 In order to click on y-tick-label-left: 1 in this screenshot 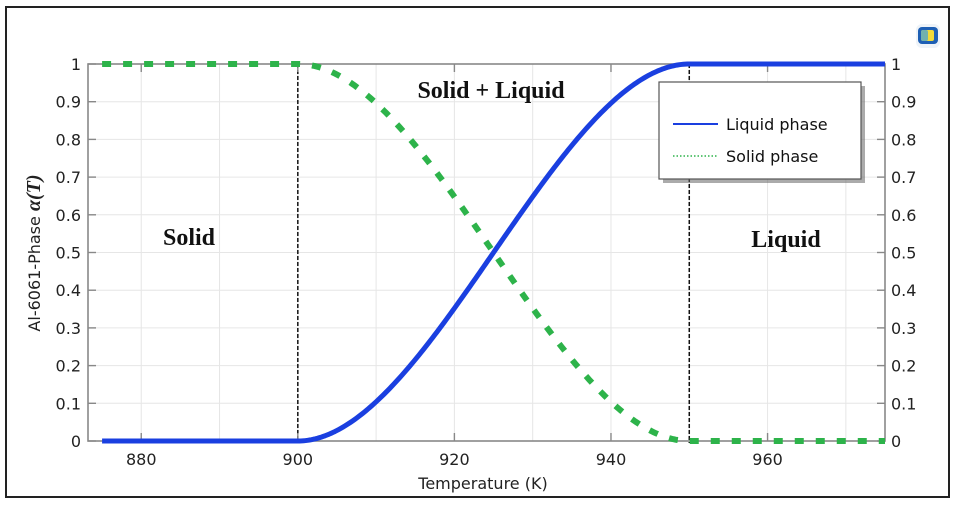, I will do `click(76, 64)`.